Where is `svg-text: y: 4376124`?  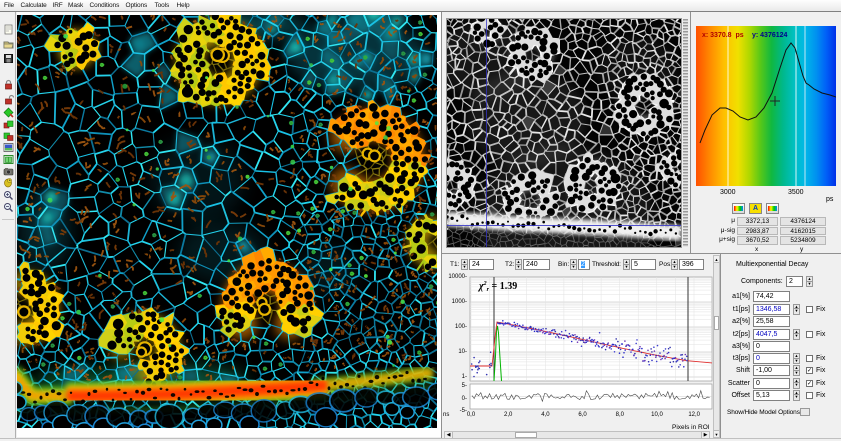
svg-text: y: 4376124 is located at coordinates (770, 35).